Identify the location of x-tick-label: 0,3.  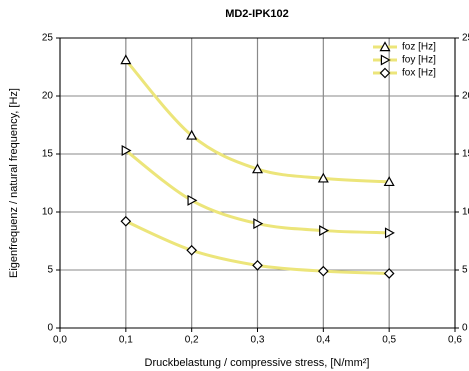
(258, 340).